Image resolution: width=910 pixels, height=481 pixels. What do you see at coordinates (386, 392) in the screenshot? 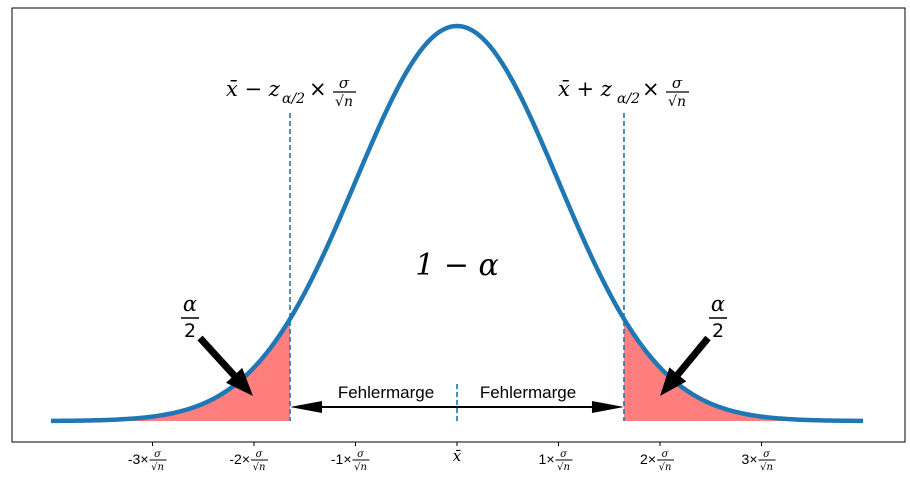
I see `margin-label-left: Fehlermarge` at bounding box center [386, 392].